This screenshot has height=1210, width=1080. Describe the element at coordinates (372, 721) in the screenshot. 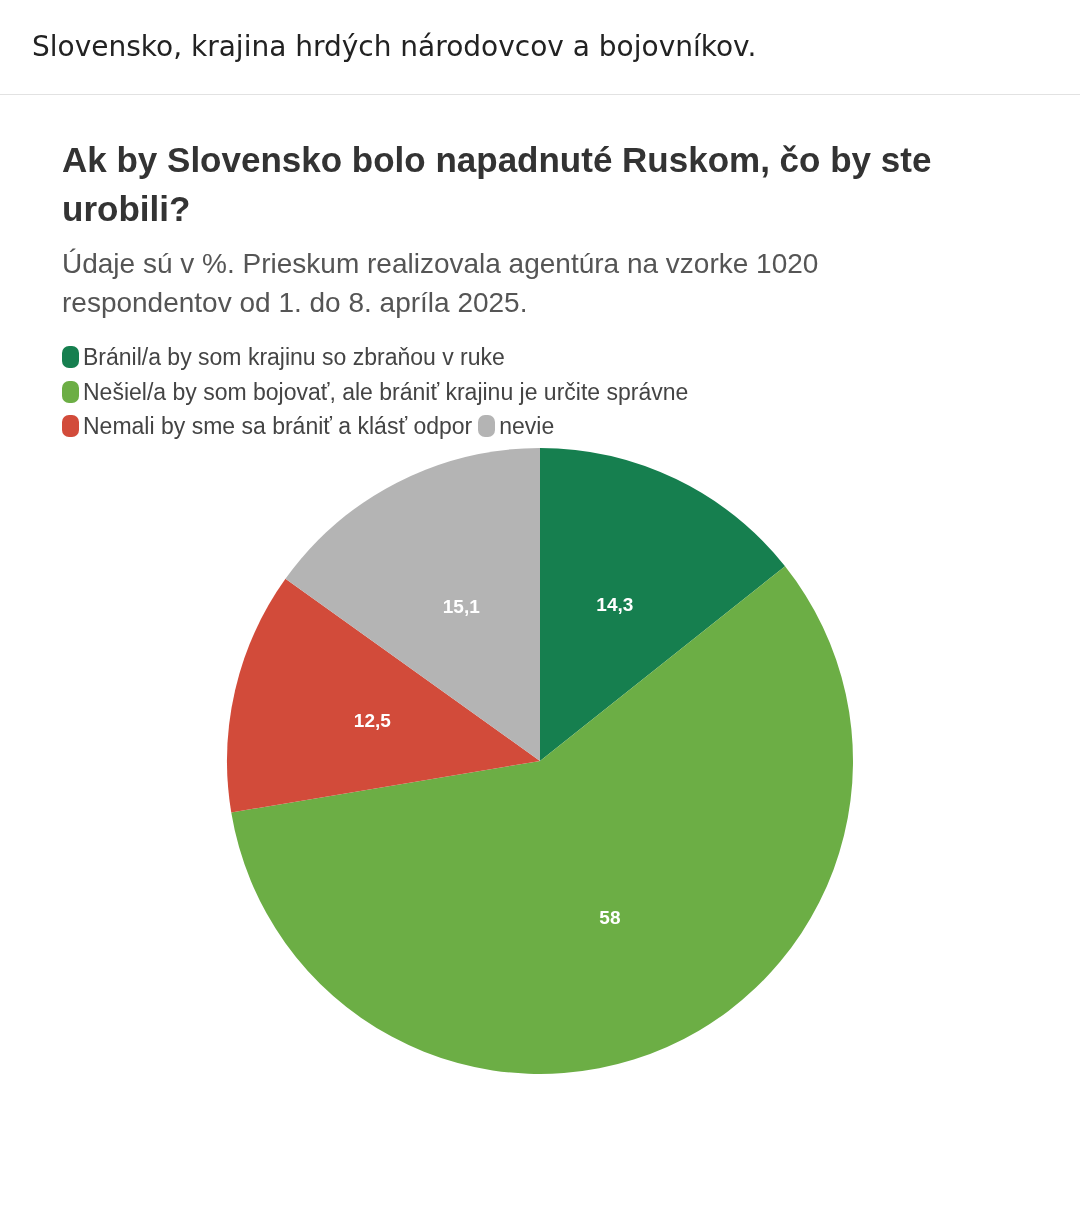

I see `data-label: 12,5` at that location.